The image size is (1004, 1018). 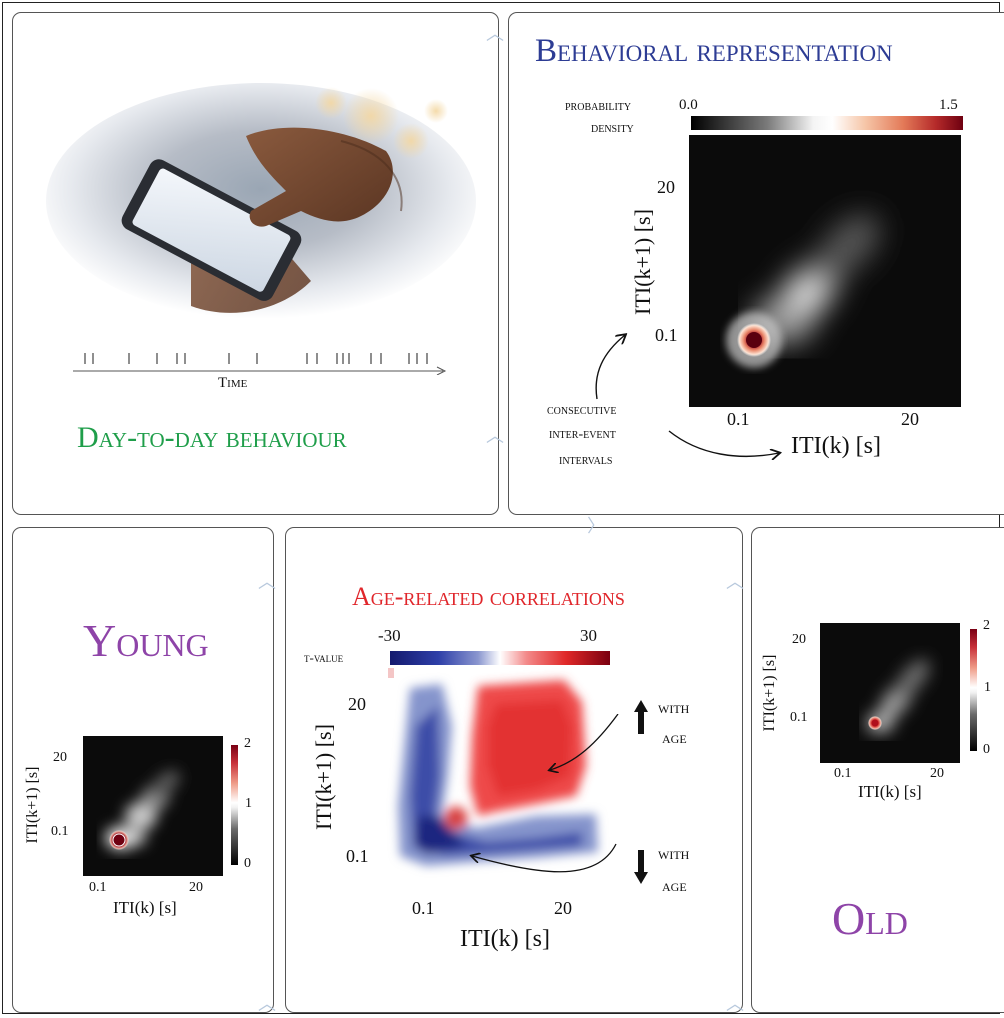 What do you see at coordinates (666, 187) in the screenshot?
I see `y-tick-top: 20` at bounding box center [666, 187].